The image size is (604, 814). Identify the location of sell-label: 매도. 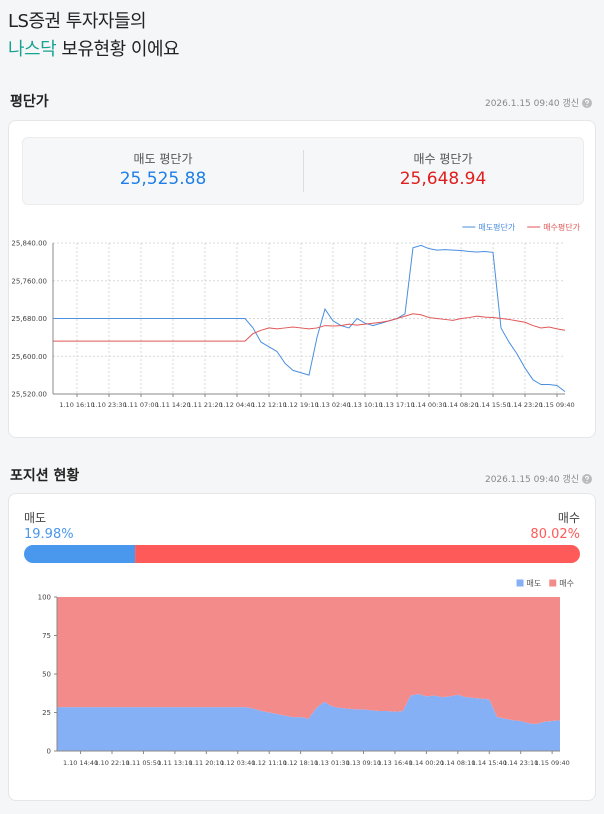
(35, 518).